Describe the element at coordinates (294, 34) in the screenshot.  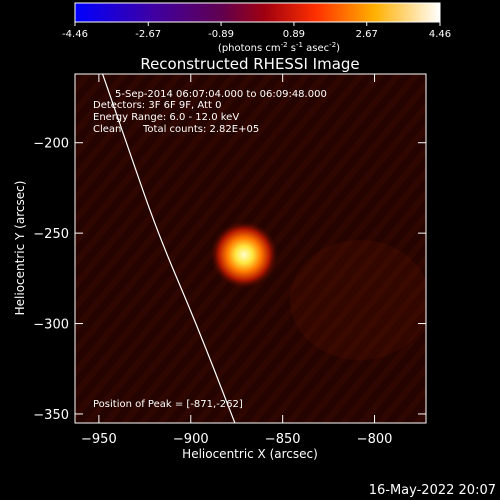
I see `colorbar-tick-label: 0.89` at that location.